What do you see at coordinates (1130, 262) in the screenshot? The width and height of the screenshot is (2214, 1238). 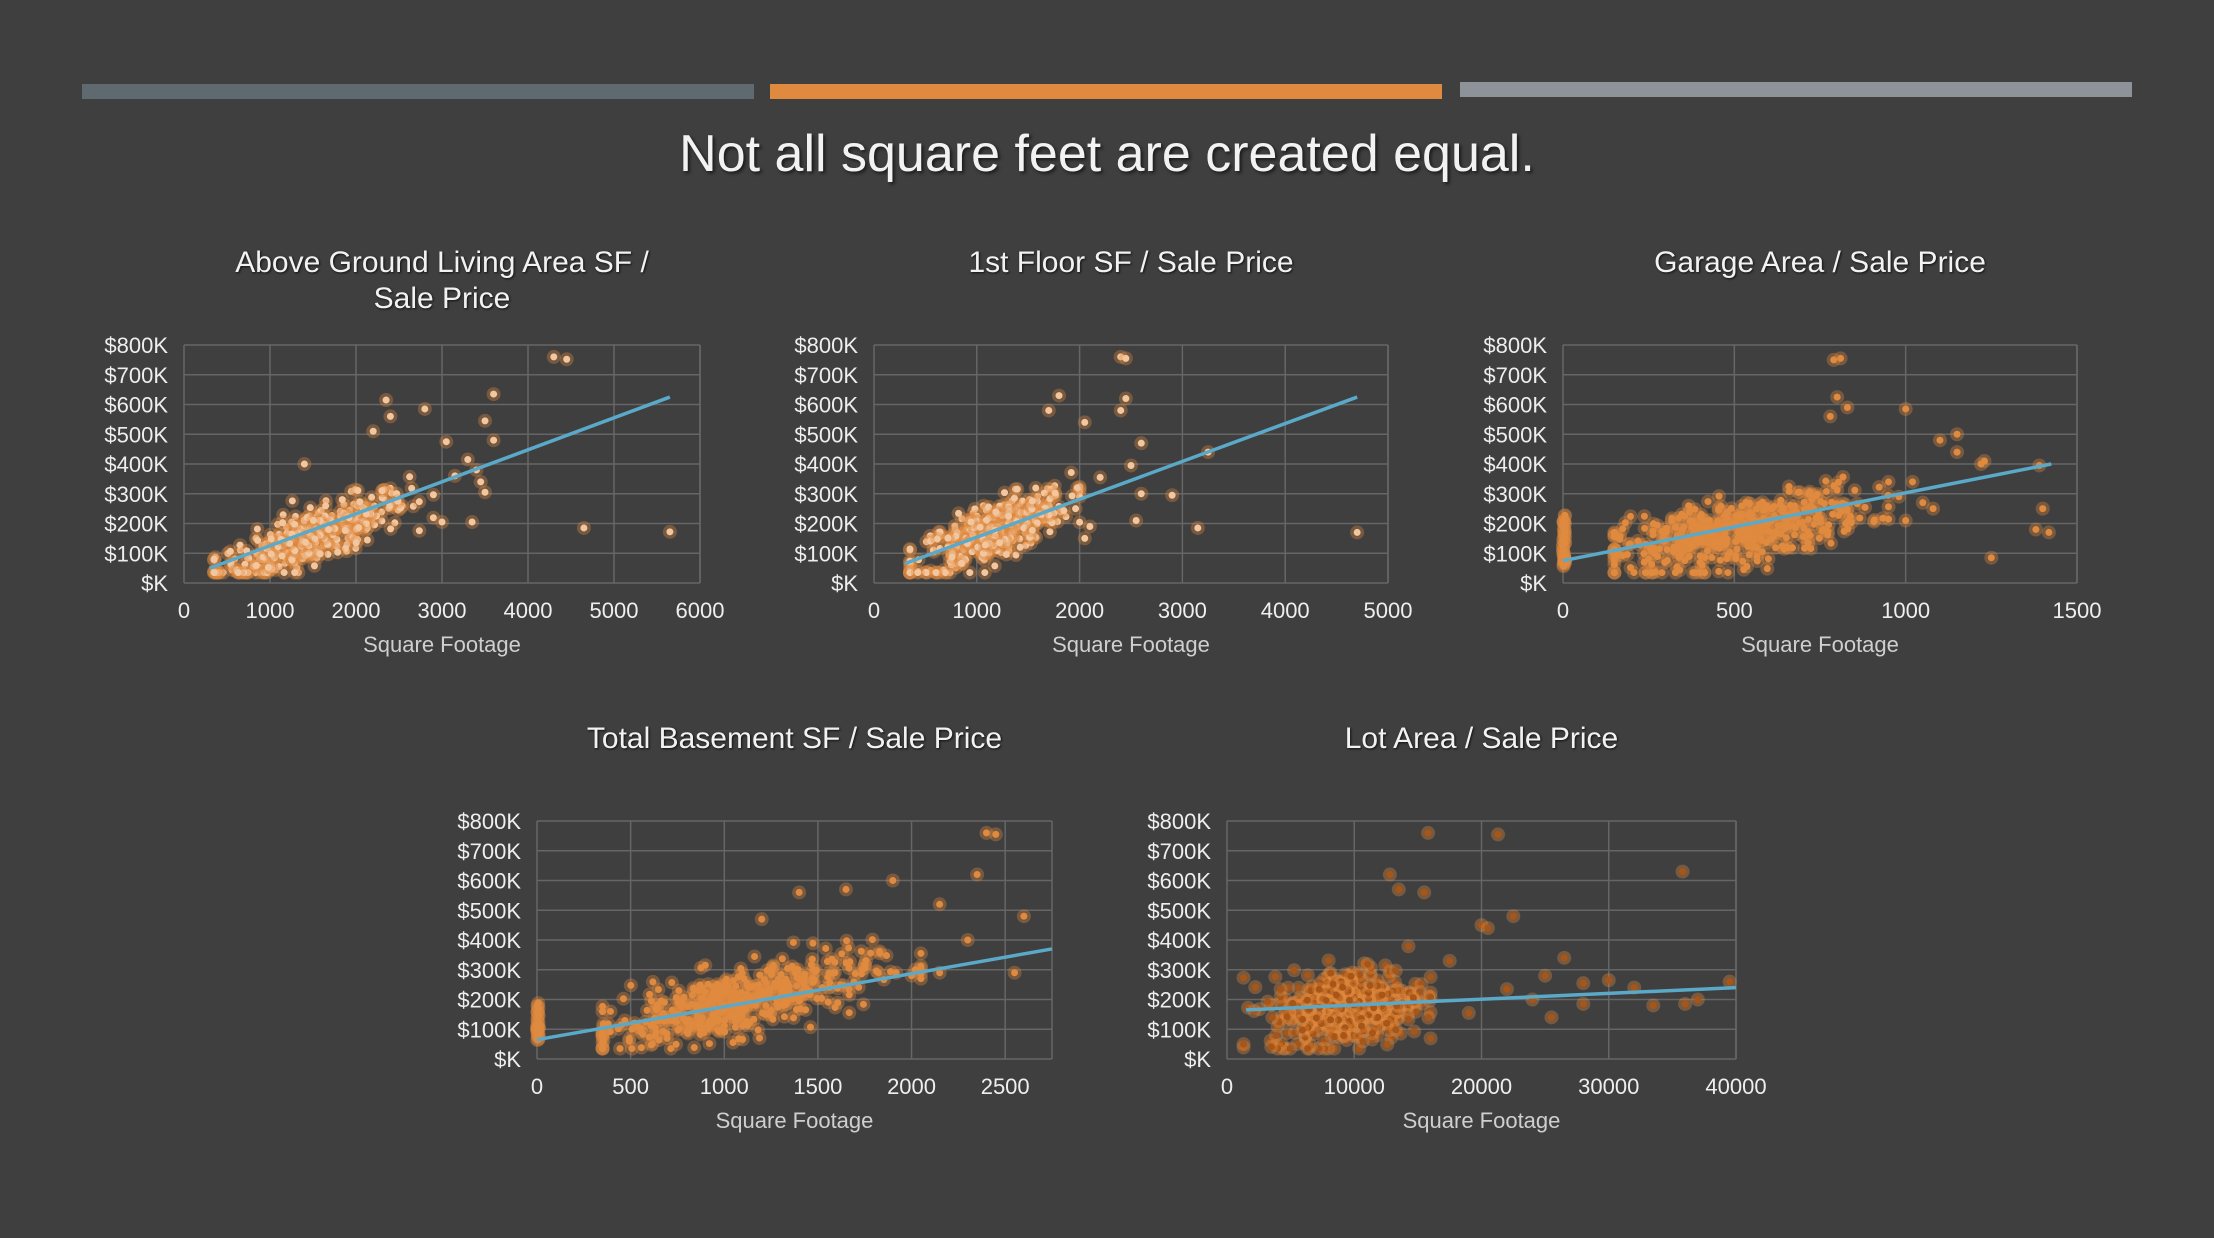 I see `chart-title: 1st Floor SF / Sale Price` at bounding box center [1130, 262].